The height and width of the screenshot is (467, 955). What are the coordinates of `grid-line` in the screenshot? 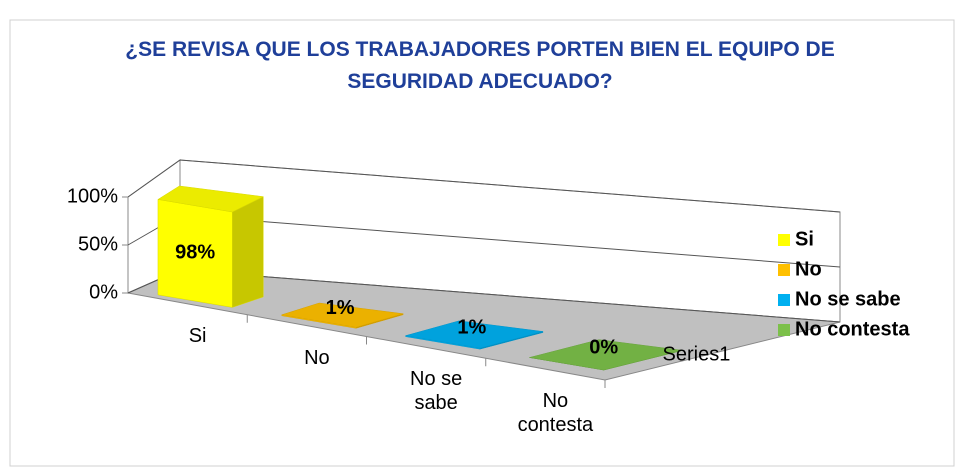 It's located at (484, 186).